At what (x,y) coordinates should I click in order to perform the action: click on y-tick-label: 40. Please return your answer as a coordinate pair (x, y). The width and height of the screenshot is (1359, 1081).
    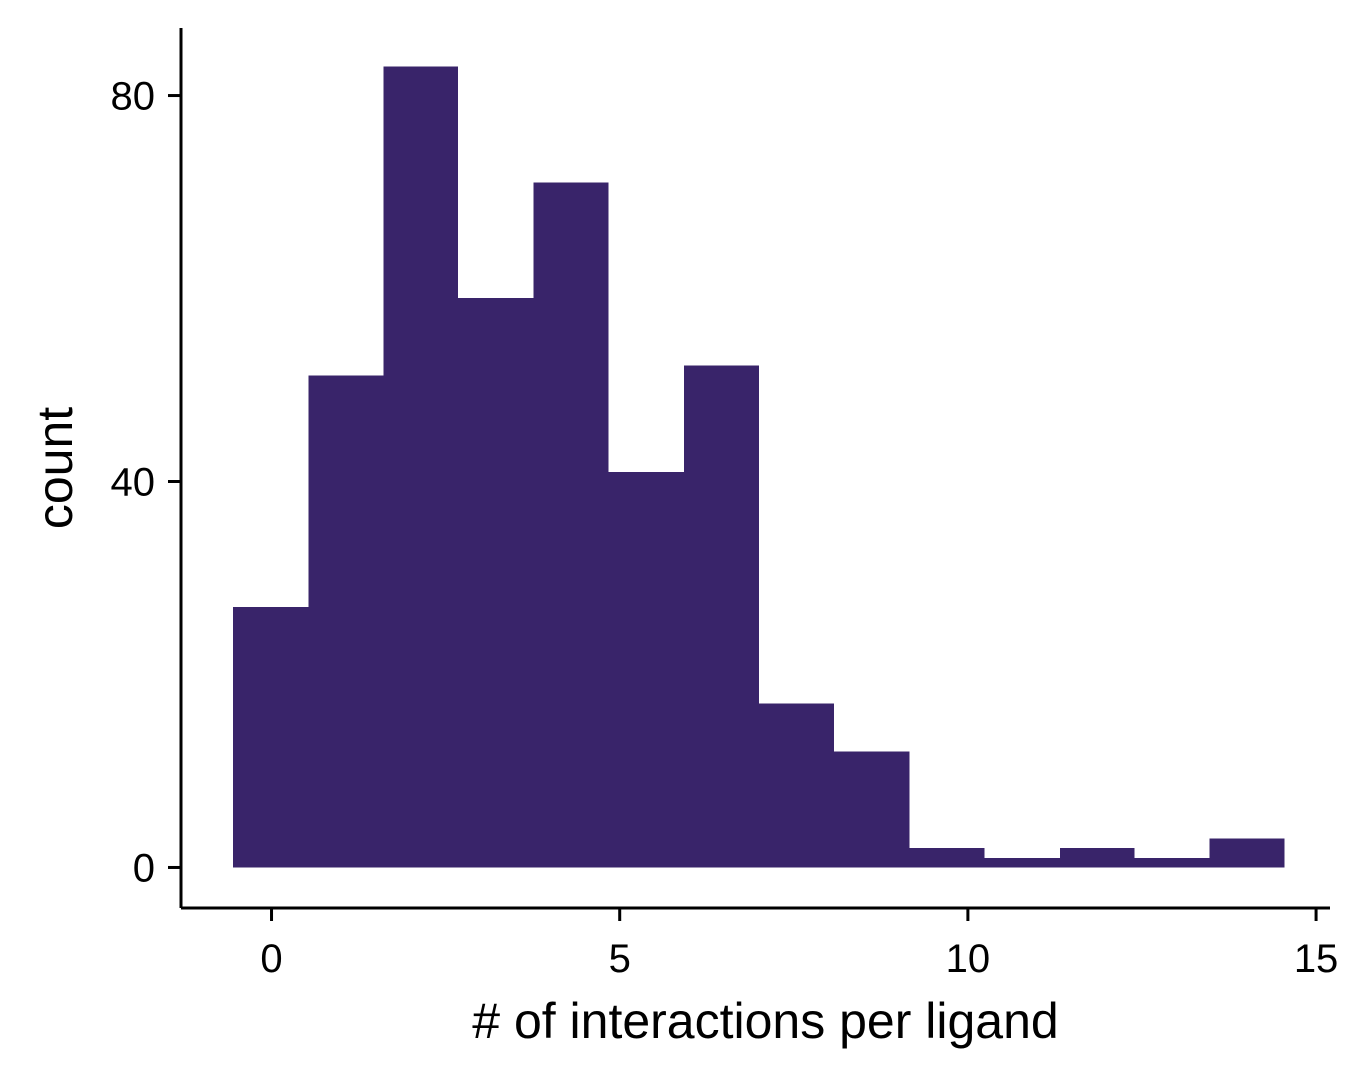
    Looking at the image, I should click on (133, 483).